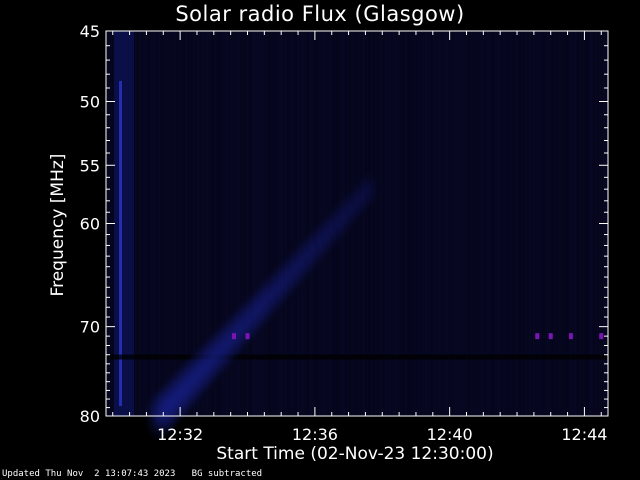  Describe the element at coordinates (584, 434) in the screenshot. I see `x-tick-label: 12:44` at that location.